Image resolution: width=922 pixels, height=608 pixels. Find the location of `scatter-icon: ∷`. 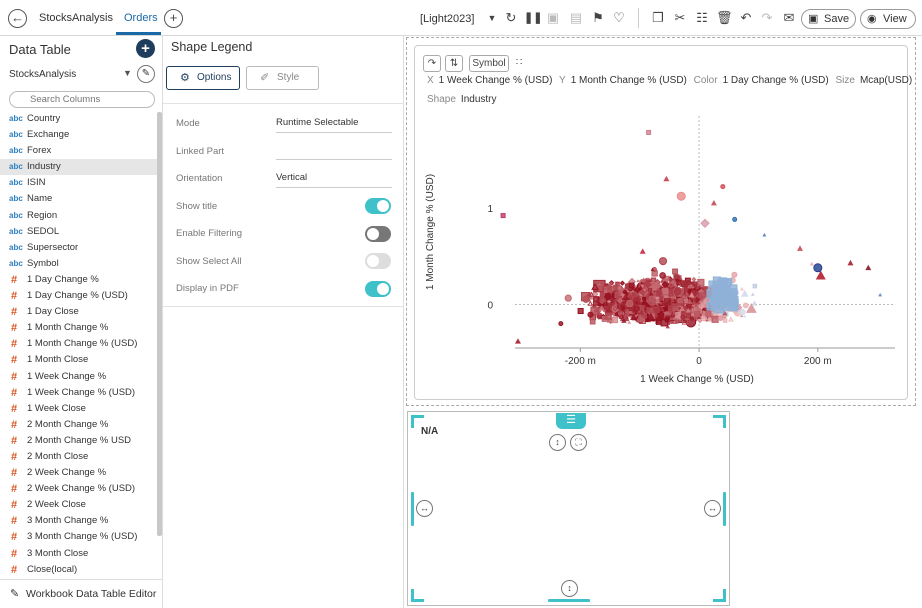

scatter-icon: ∷ is located at coordinates (519, 62).